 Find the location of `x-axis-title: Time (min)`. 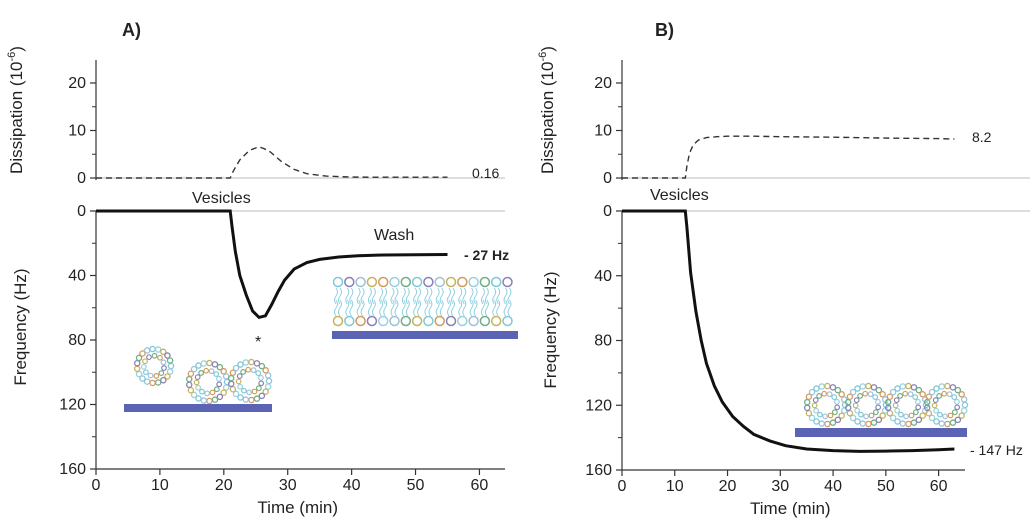

x-axis-title: Time (min) is located at coordinates (790, 508).